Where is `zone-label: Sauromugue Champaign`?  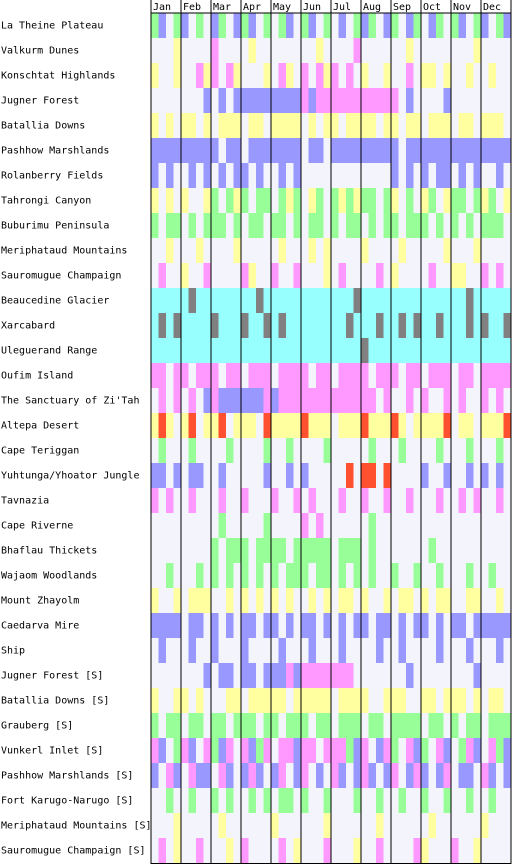
zone-label: Sauromugue Champaign is located at coordinates (61, 276).